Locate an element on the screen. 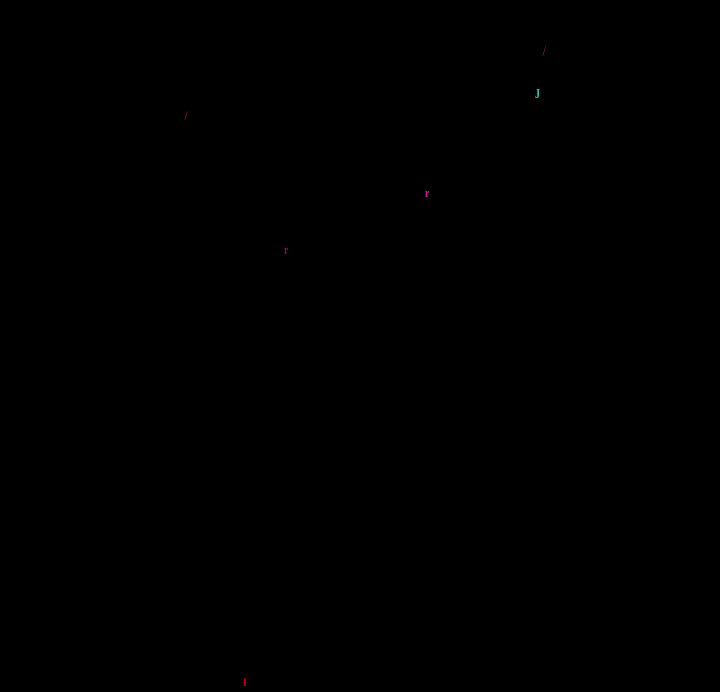 Image resolution: width=720 pixels, height=692 pixels. glyph-artifact-red-bar-bottom: I is located at coordinates (245, 682).